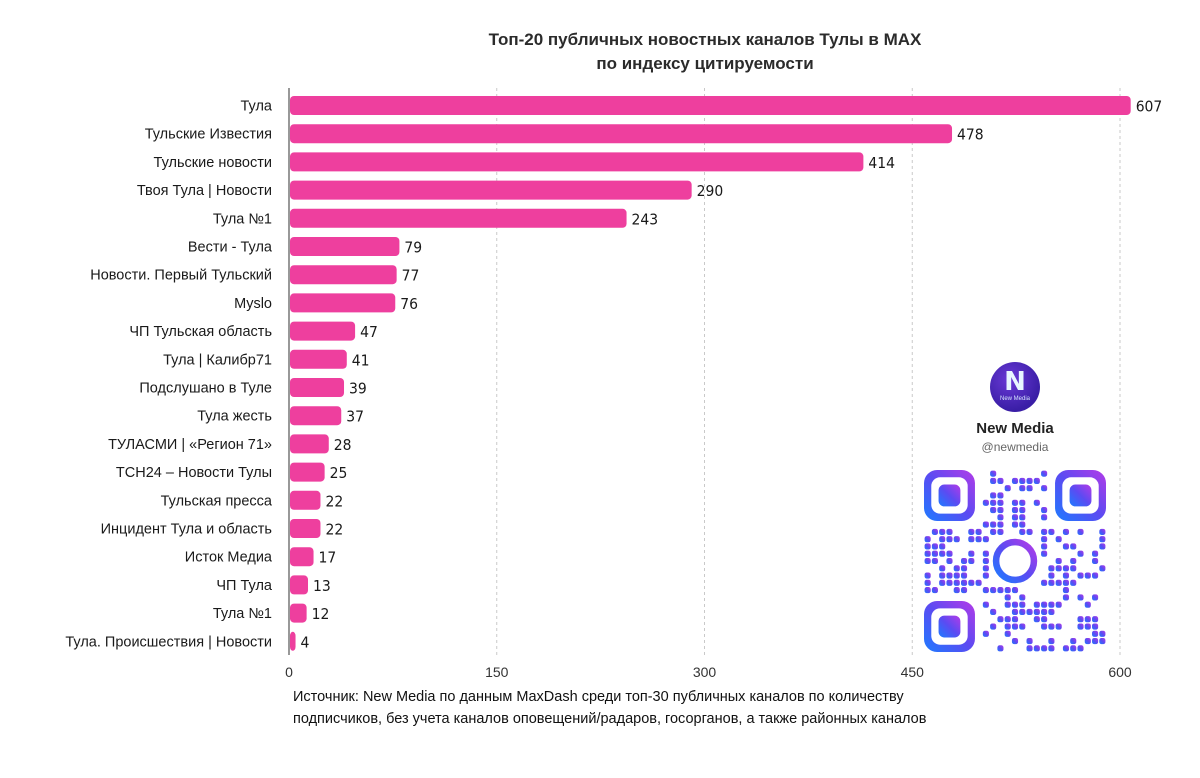  Describe the element at coordinates (208, 135) in the screenshot. I see `category-label: Тульские Известия` at that location.